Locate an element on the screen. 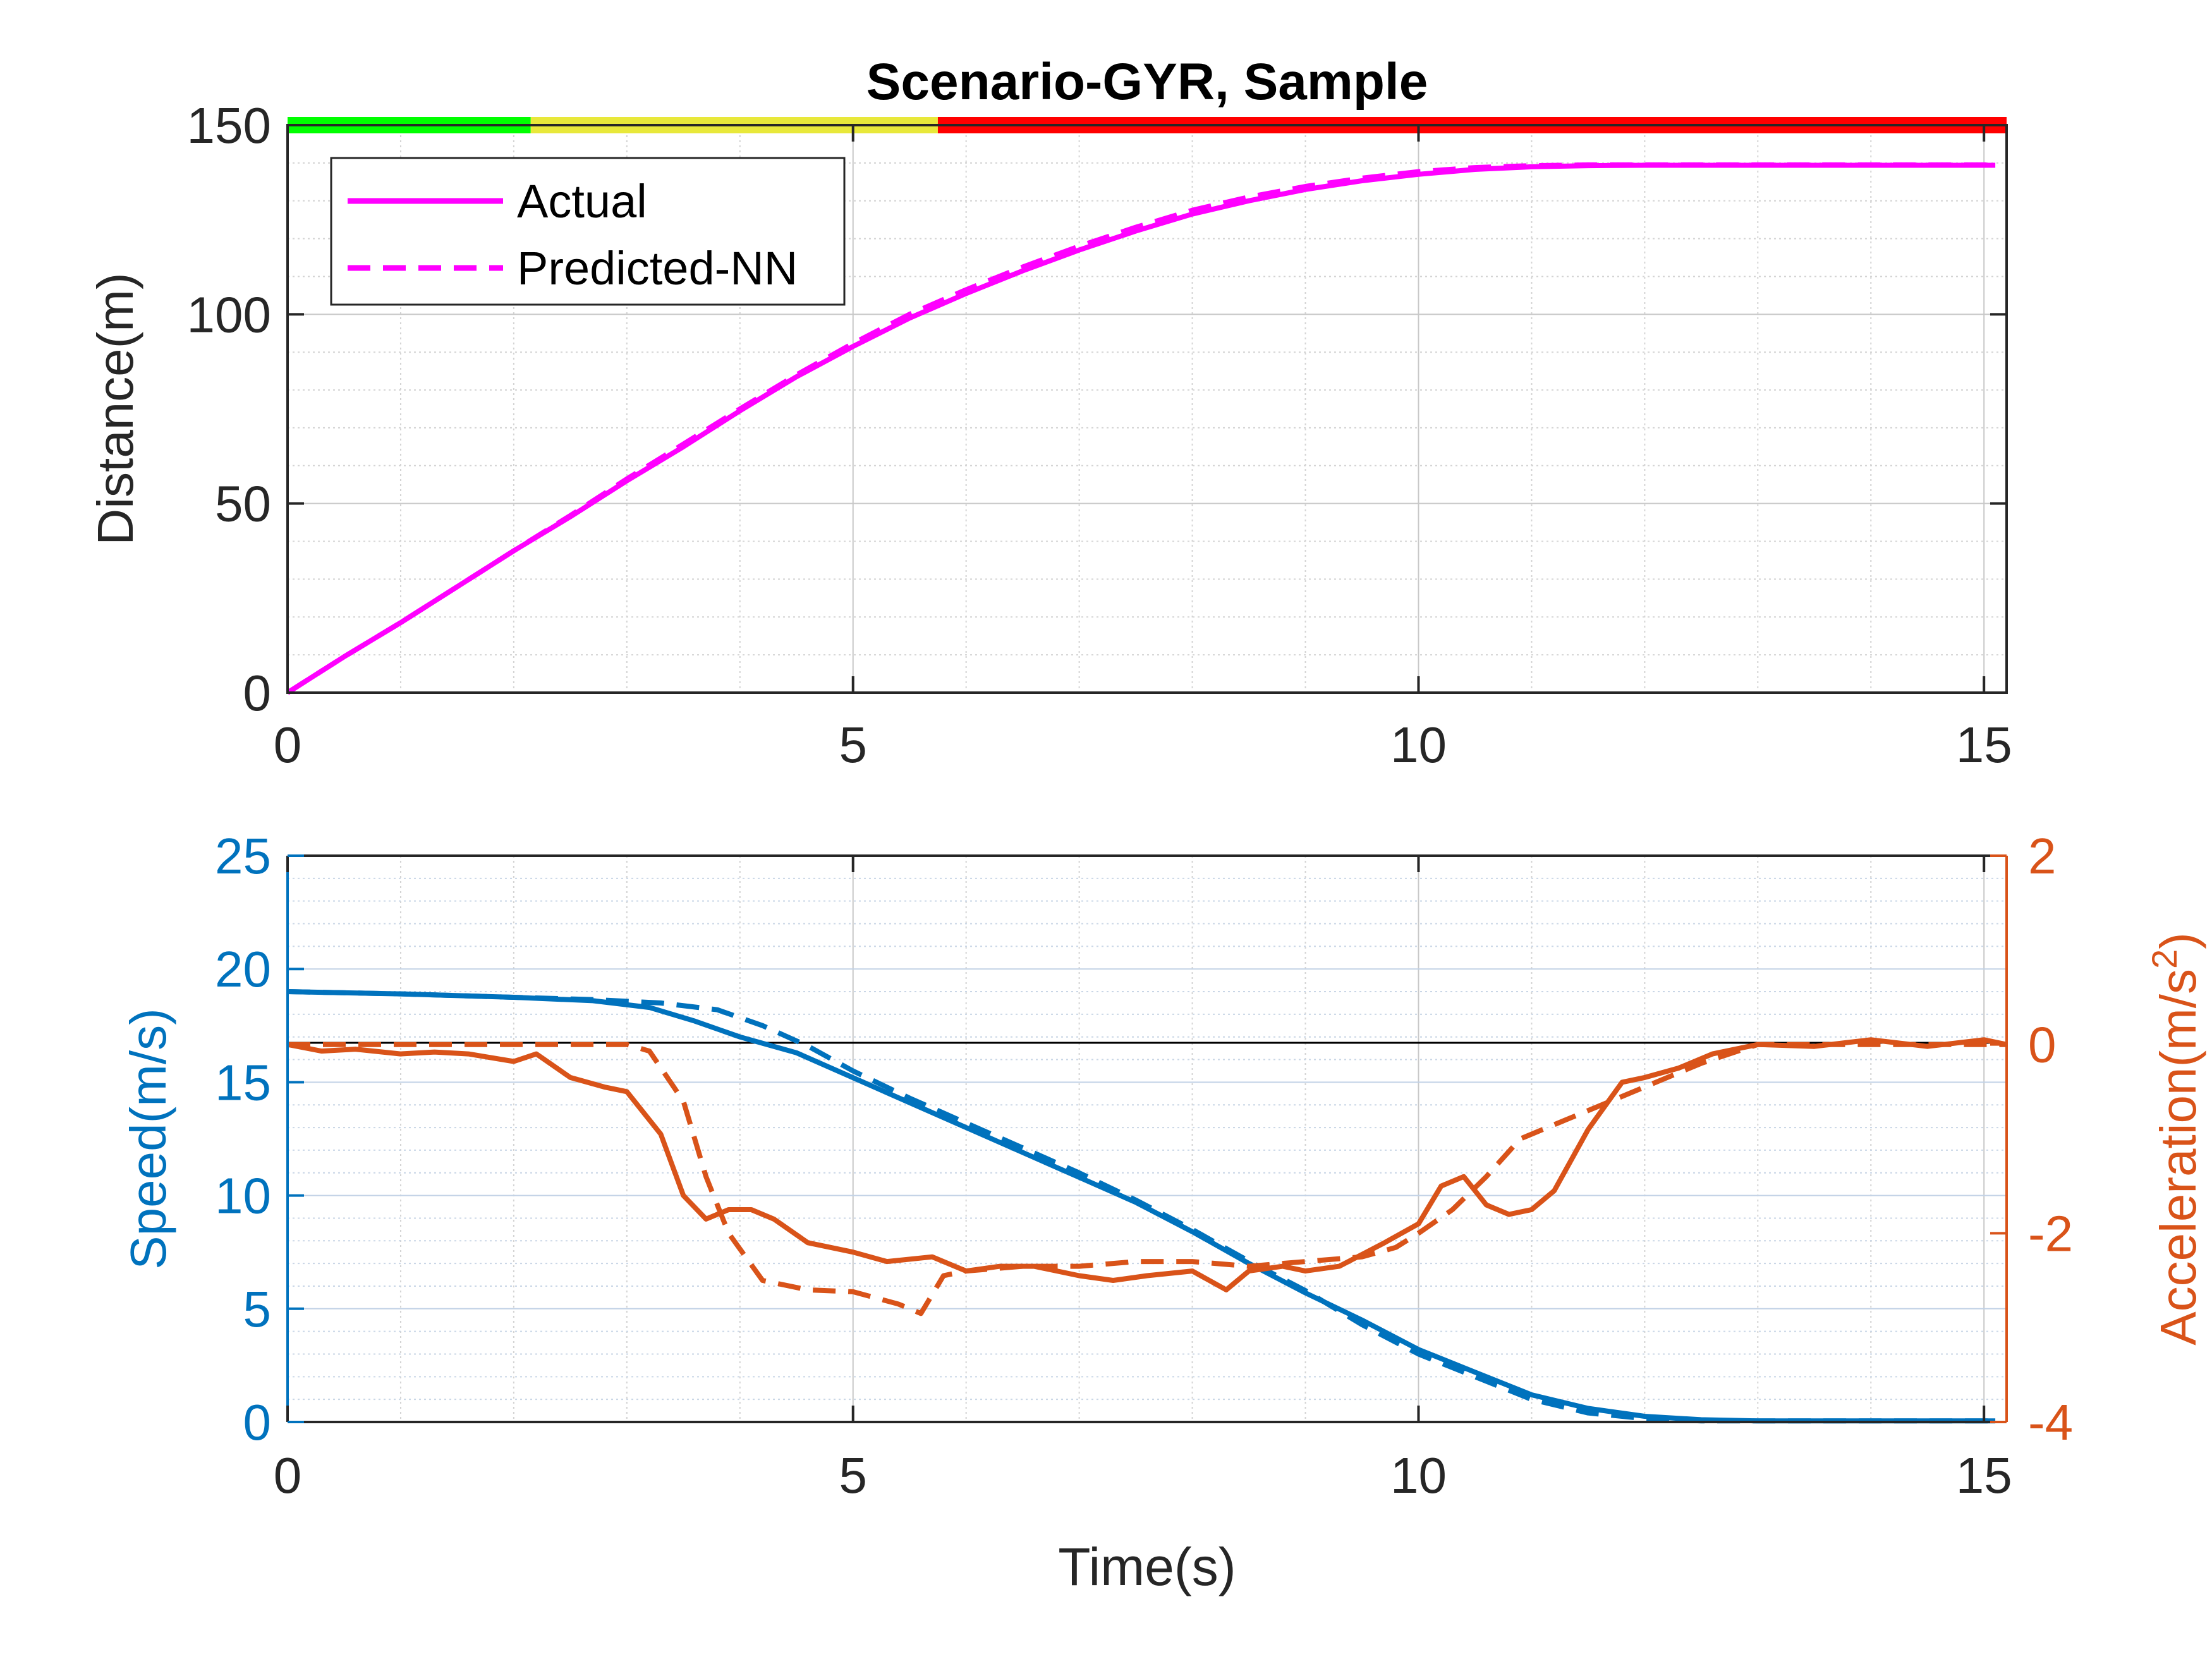 Image resolution: width=2212 pixels, height=1659 pixels. acceleration-y-tick-label: -4 is located at coordinates (2050, 1422).